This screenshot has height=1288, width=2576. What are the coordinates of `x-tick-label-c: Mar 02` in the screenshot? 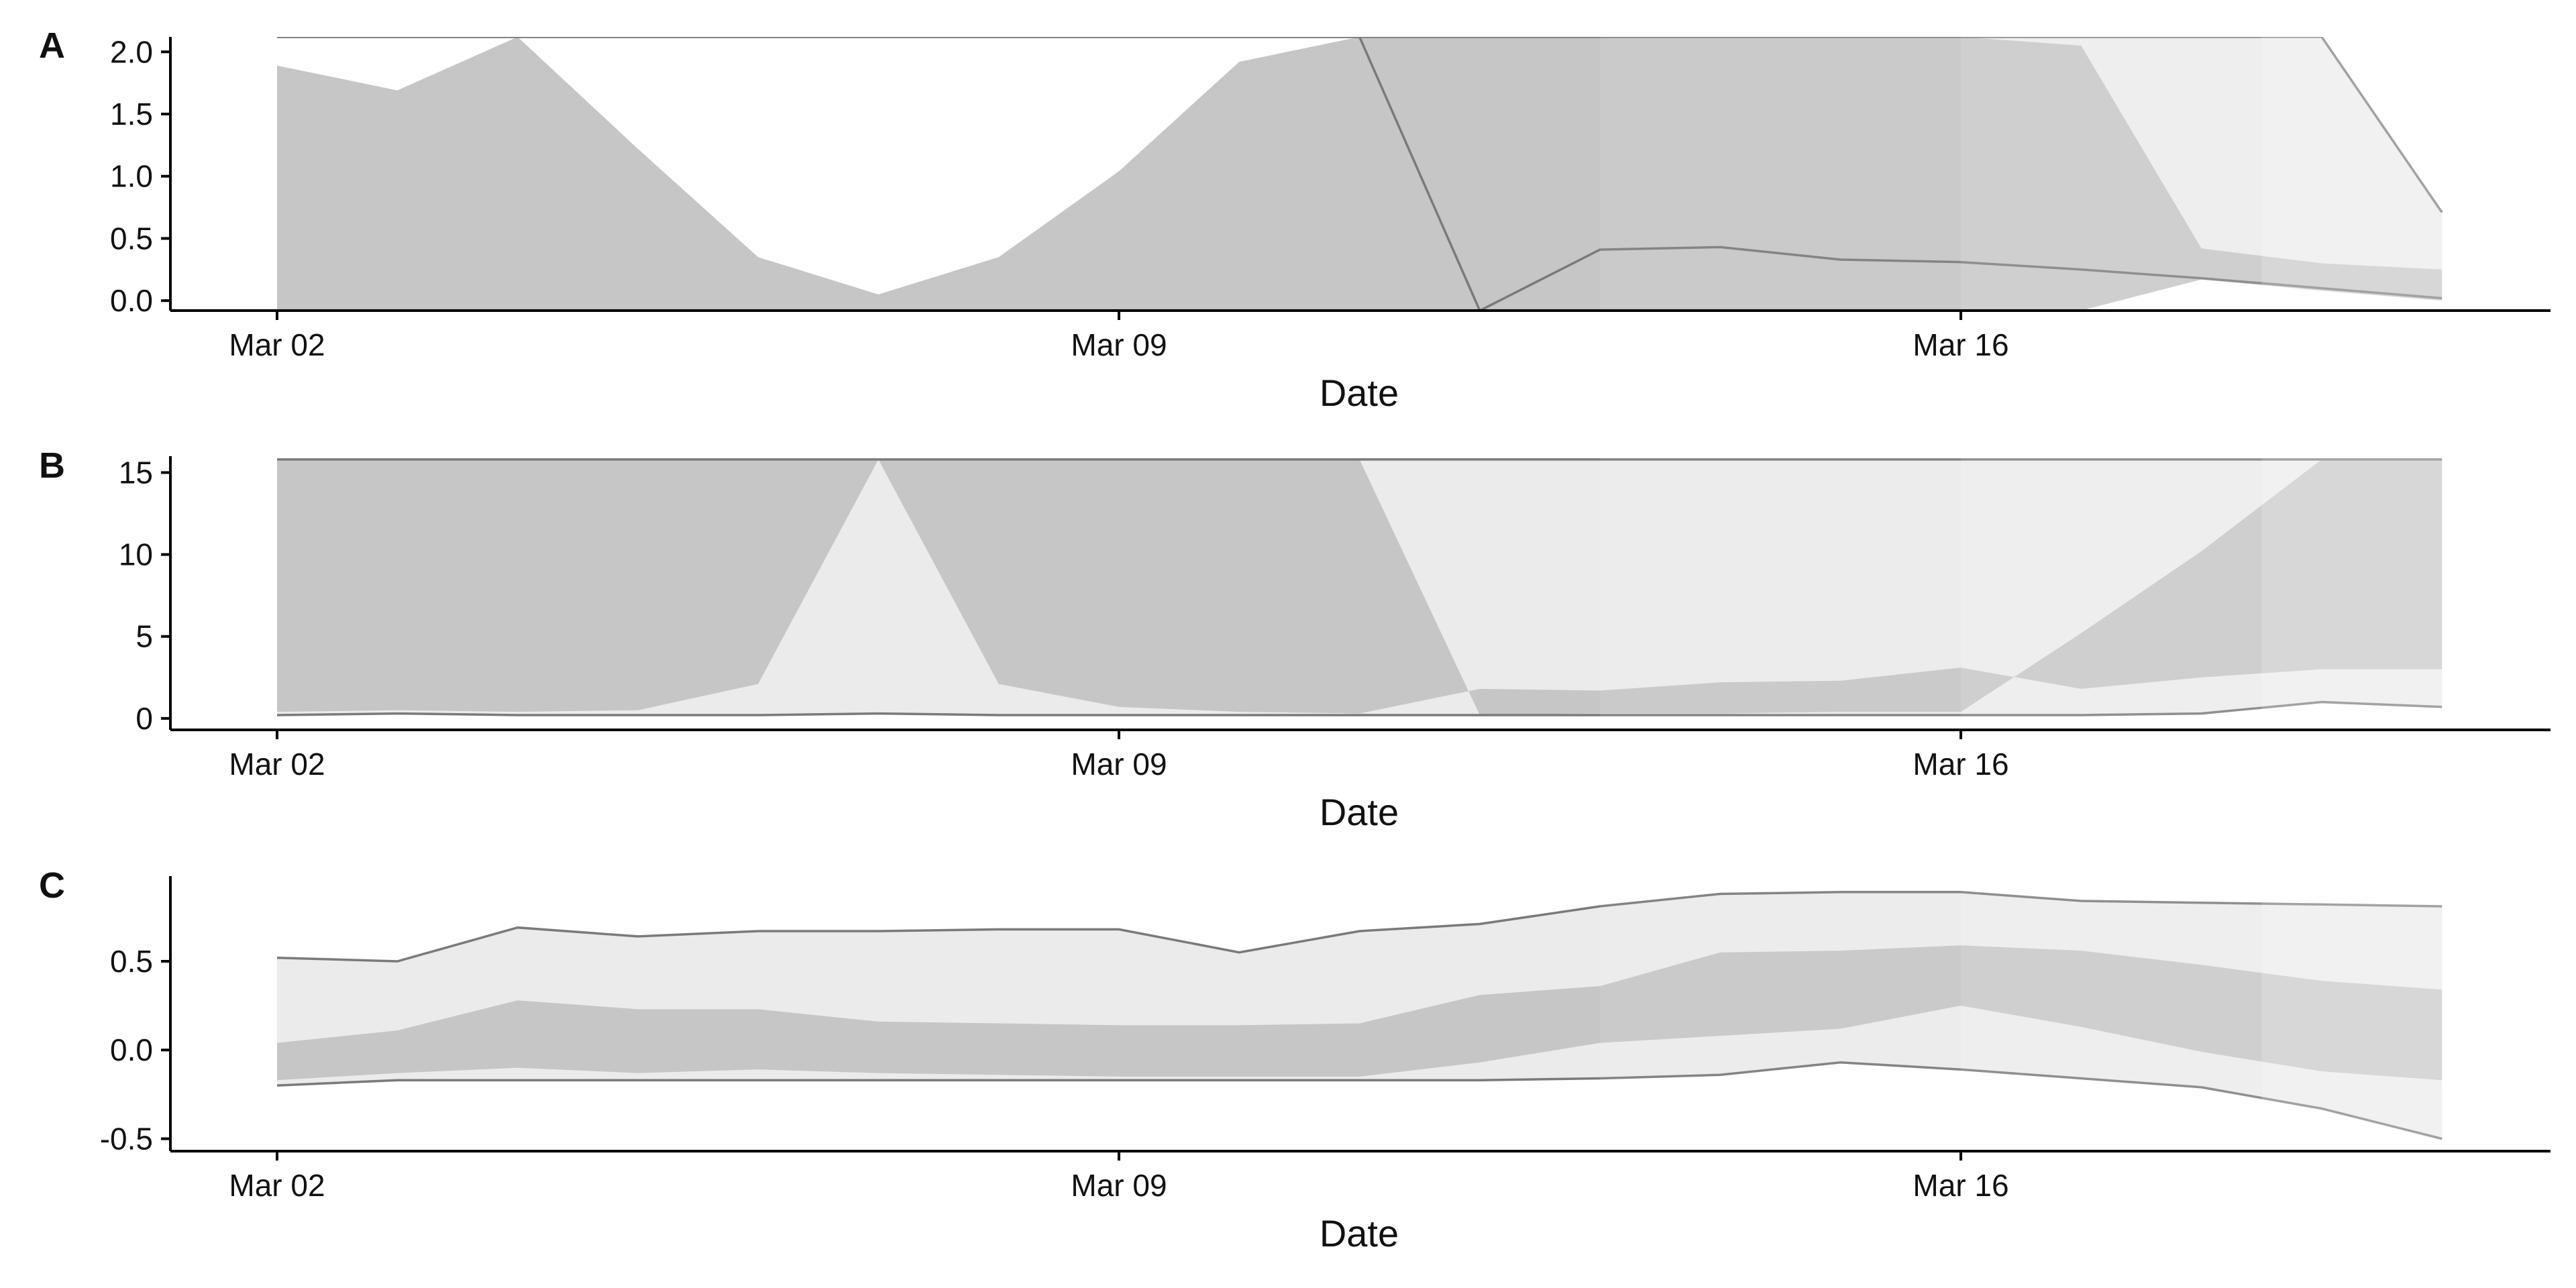 It's located at (277, 1185).